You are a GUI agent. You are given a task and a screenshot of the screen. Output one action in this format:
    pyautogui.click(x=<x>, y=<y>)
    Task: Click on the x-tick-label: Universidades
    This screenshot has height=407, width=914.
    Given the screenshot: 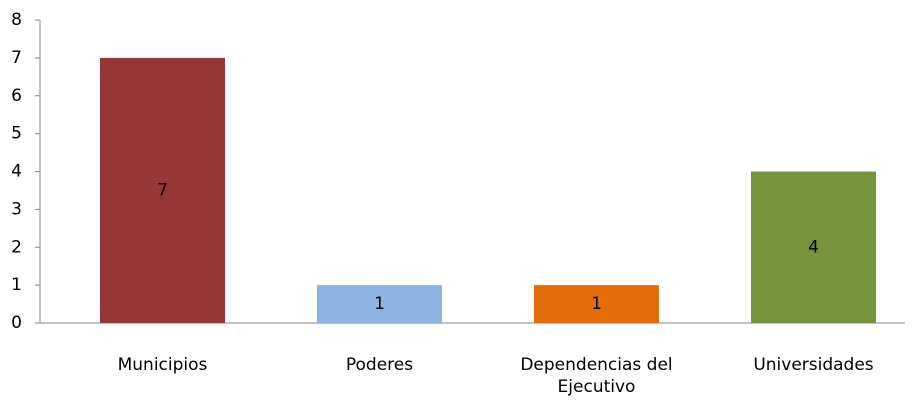 What is the action you would take?
    pyautogui.click(x=813, y=365)
    